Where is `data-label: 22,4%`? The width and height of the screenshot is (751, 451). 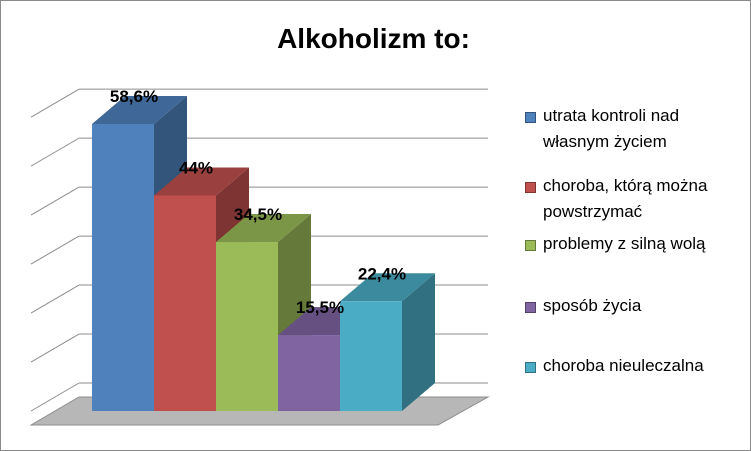
data-label: 22,4% is located at coordinates (382, 273).